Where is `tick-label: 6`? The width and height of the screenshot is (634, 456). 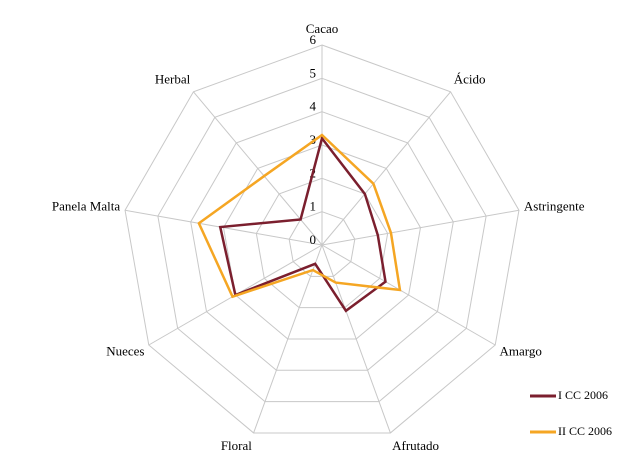
tick-label: 6 is located at coordinates (313, 39).